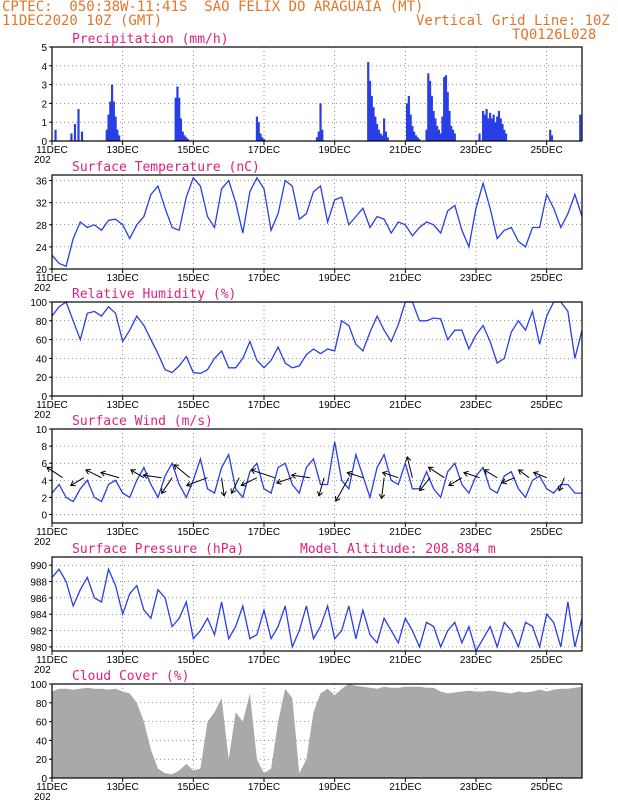  Describe the element at coordinates (44, 498) in the screenshot. I see `y-tick-label: 2` at that location.